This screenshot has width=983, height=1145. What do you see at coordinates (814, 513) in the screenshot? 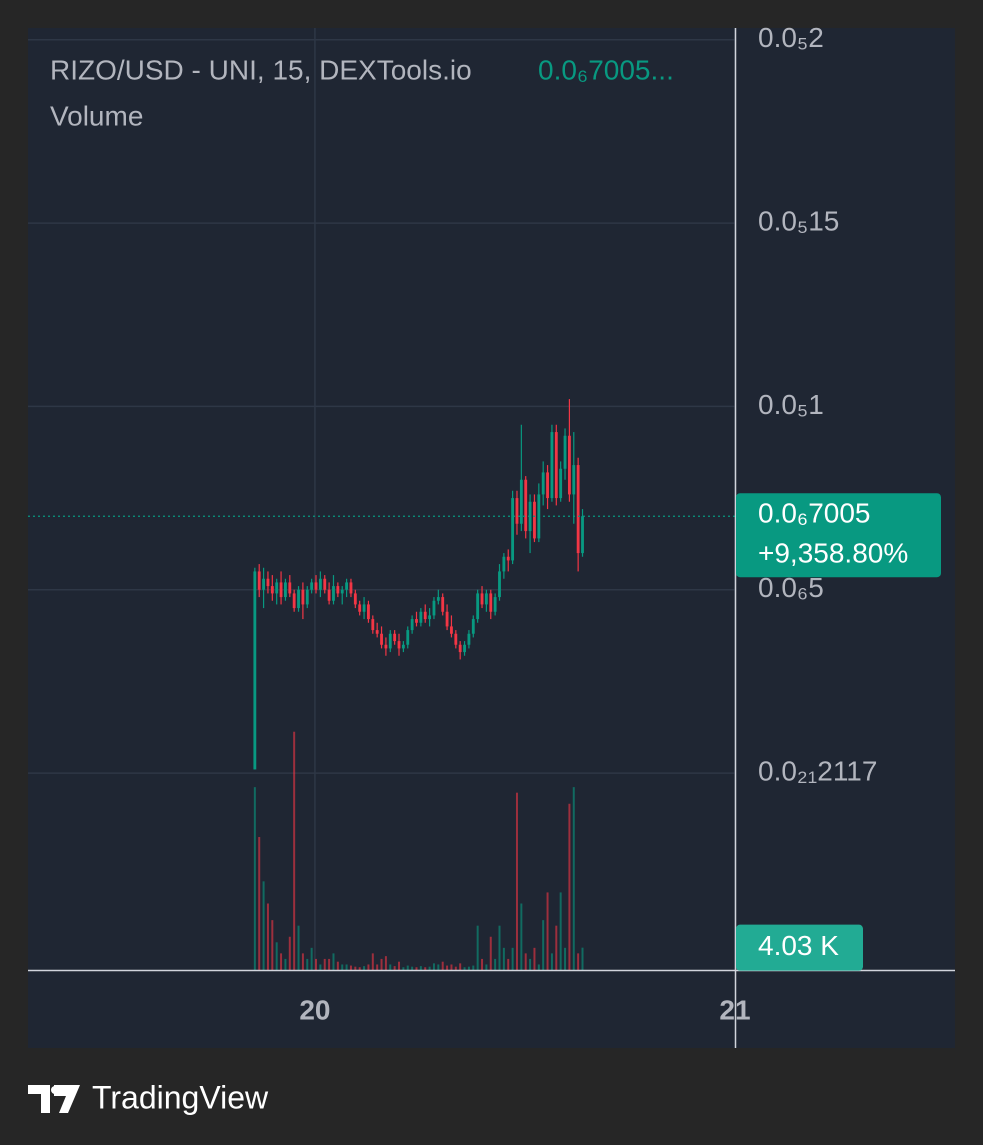
I see `last-price-label: 0.0₆7005` at bounding box center [814, 513].